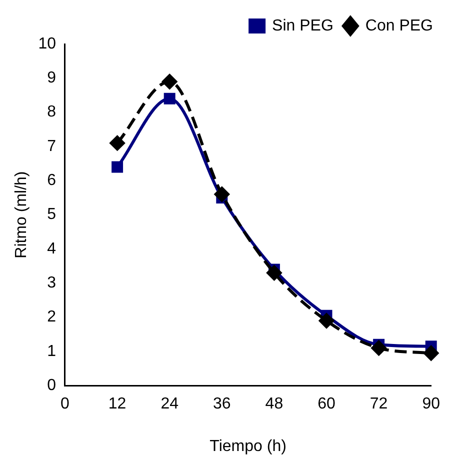  What do you see at coordinates (51, 215) in the screenshot?
I see `y-tick-label: 5` at bounding box center [51, 215].